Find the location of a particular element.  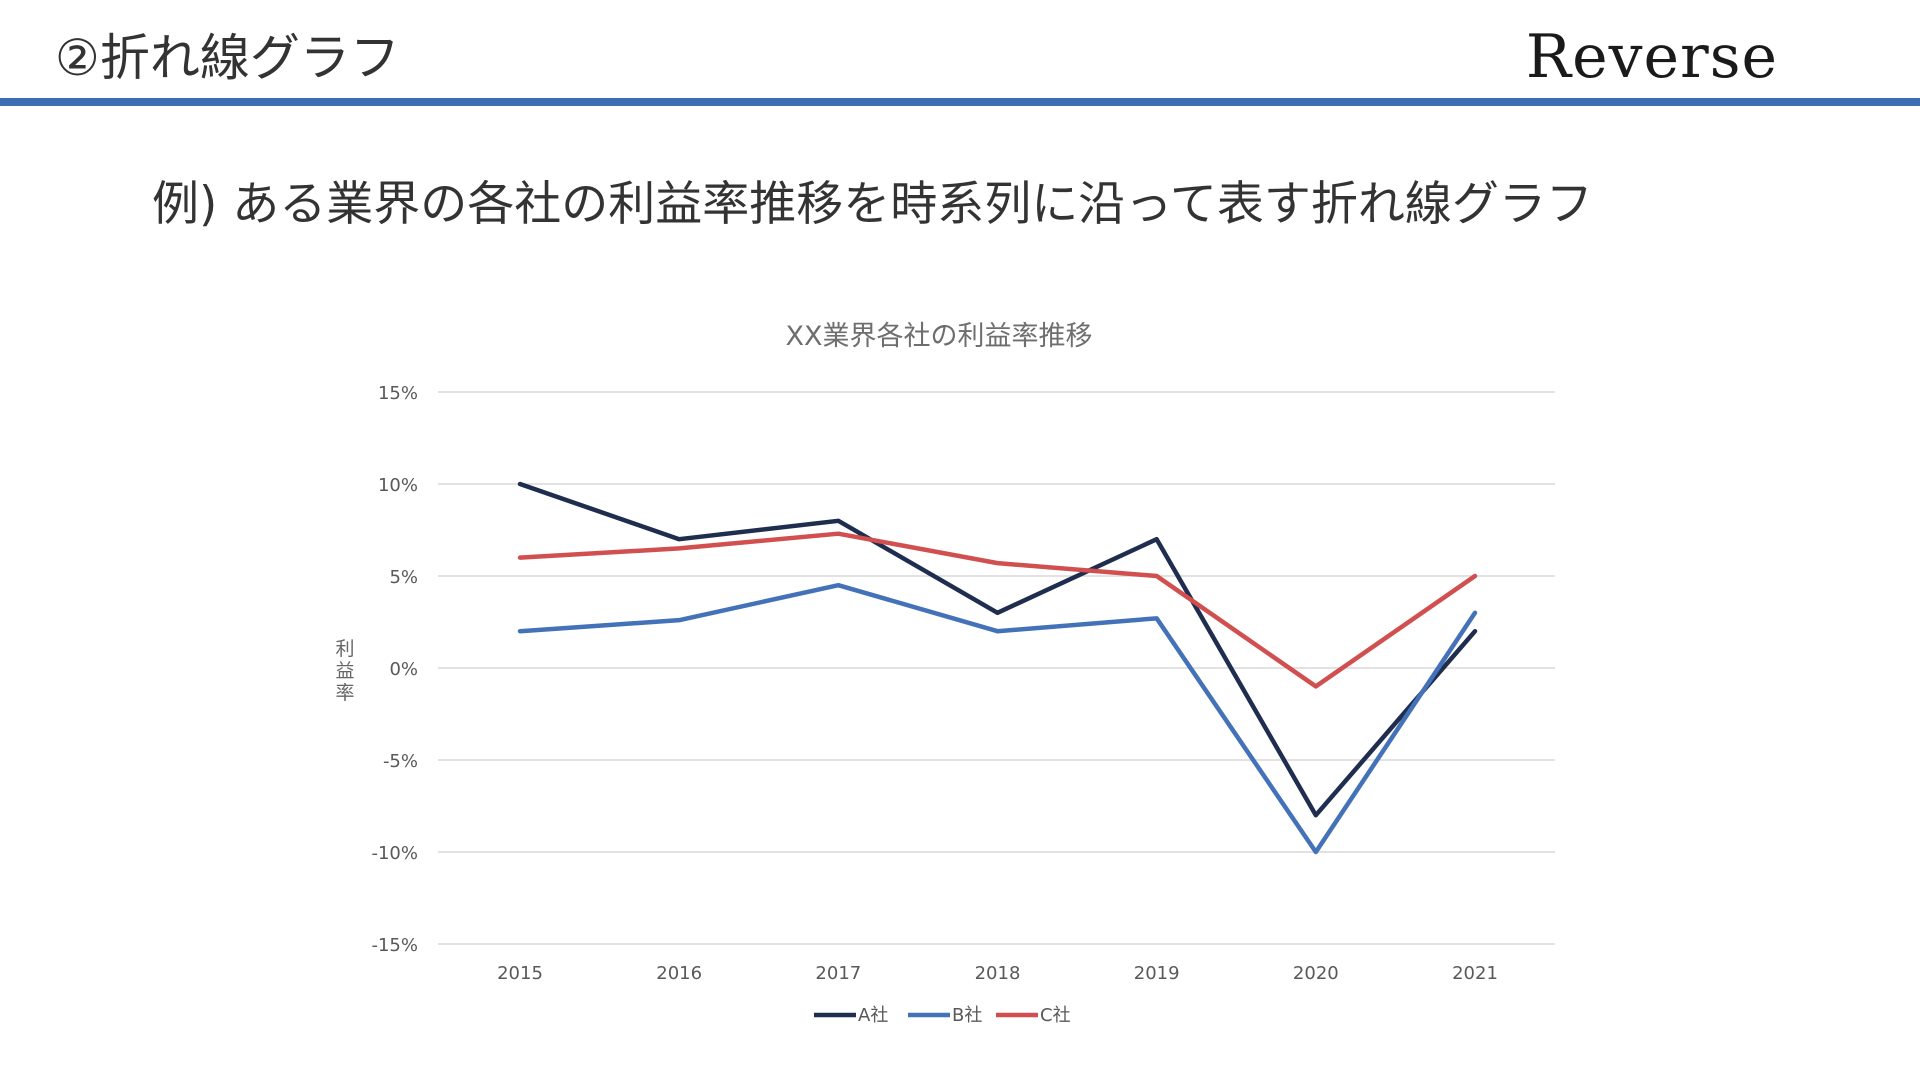

header-divider is located at coordinates (960, 102).